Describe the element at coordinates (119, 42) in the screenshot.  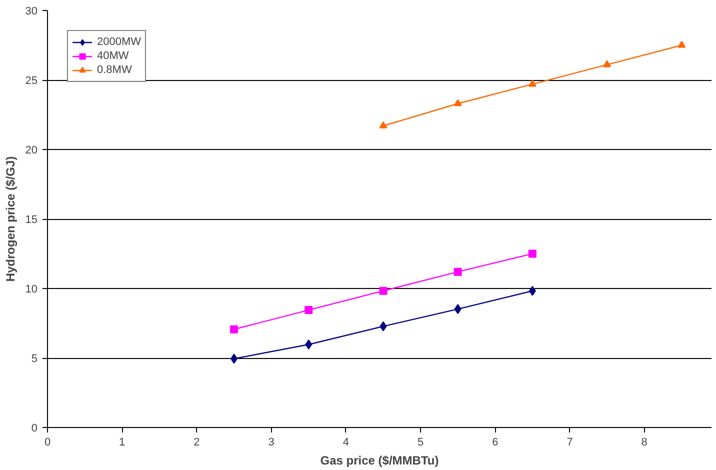
I see `legend-label: 2000MW` at that location.